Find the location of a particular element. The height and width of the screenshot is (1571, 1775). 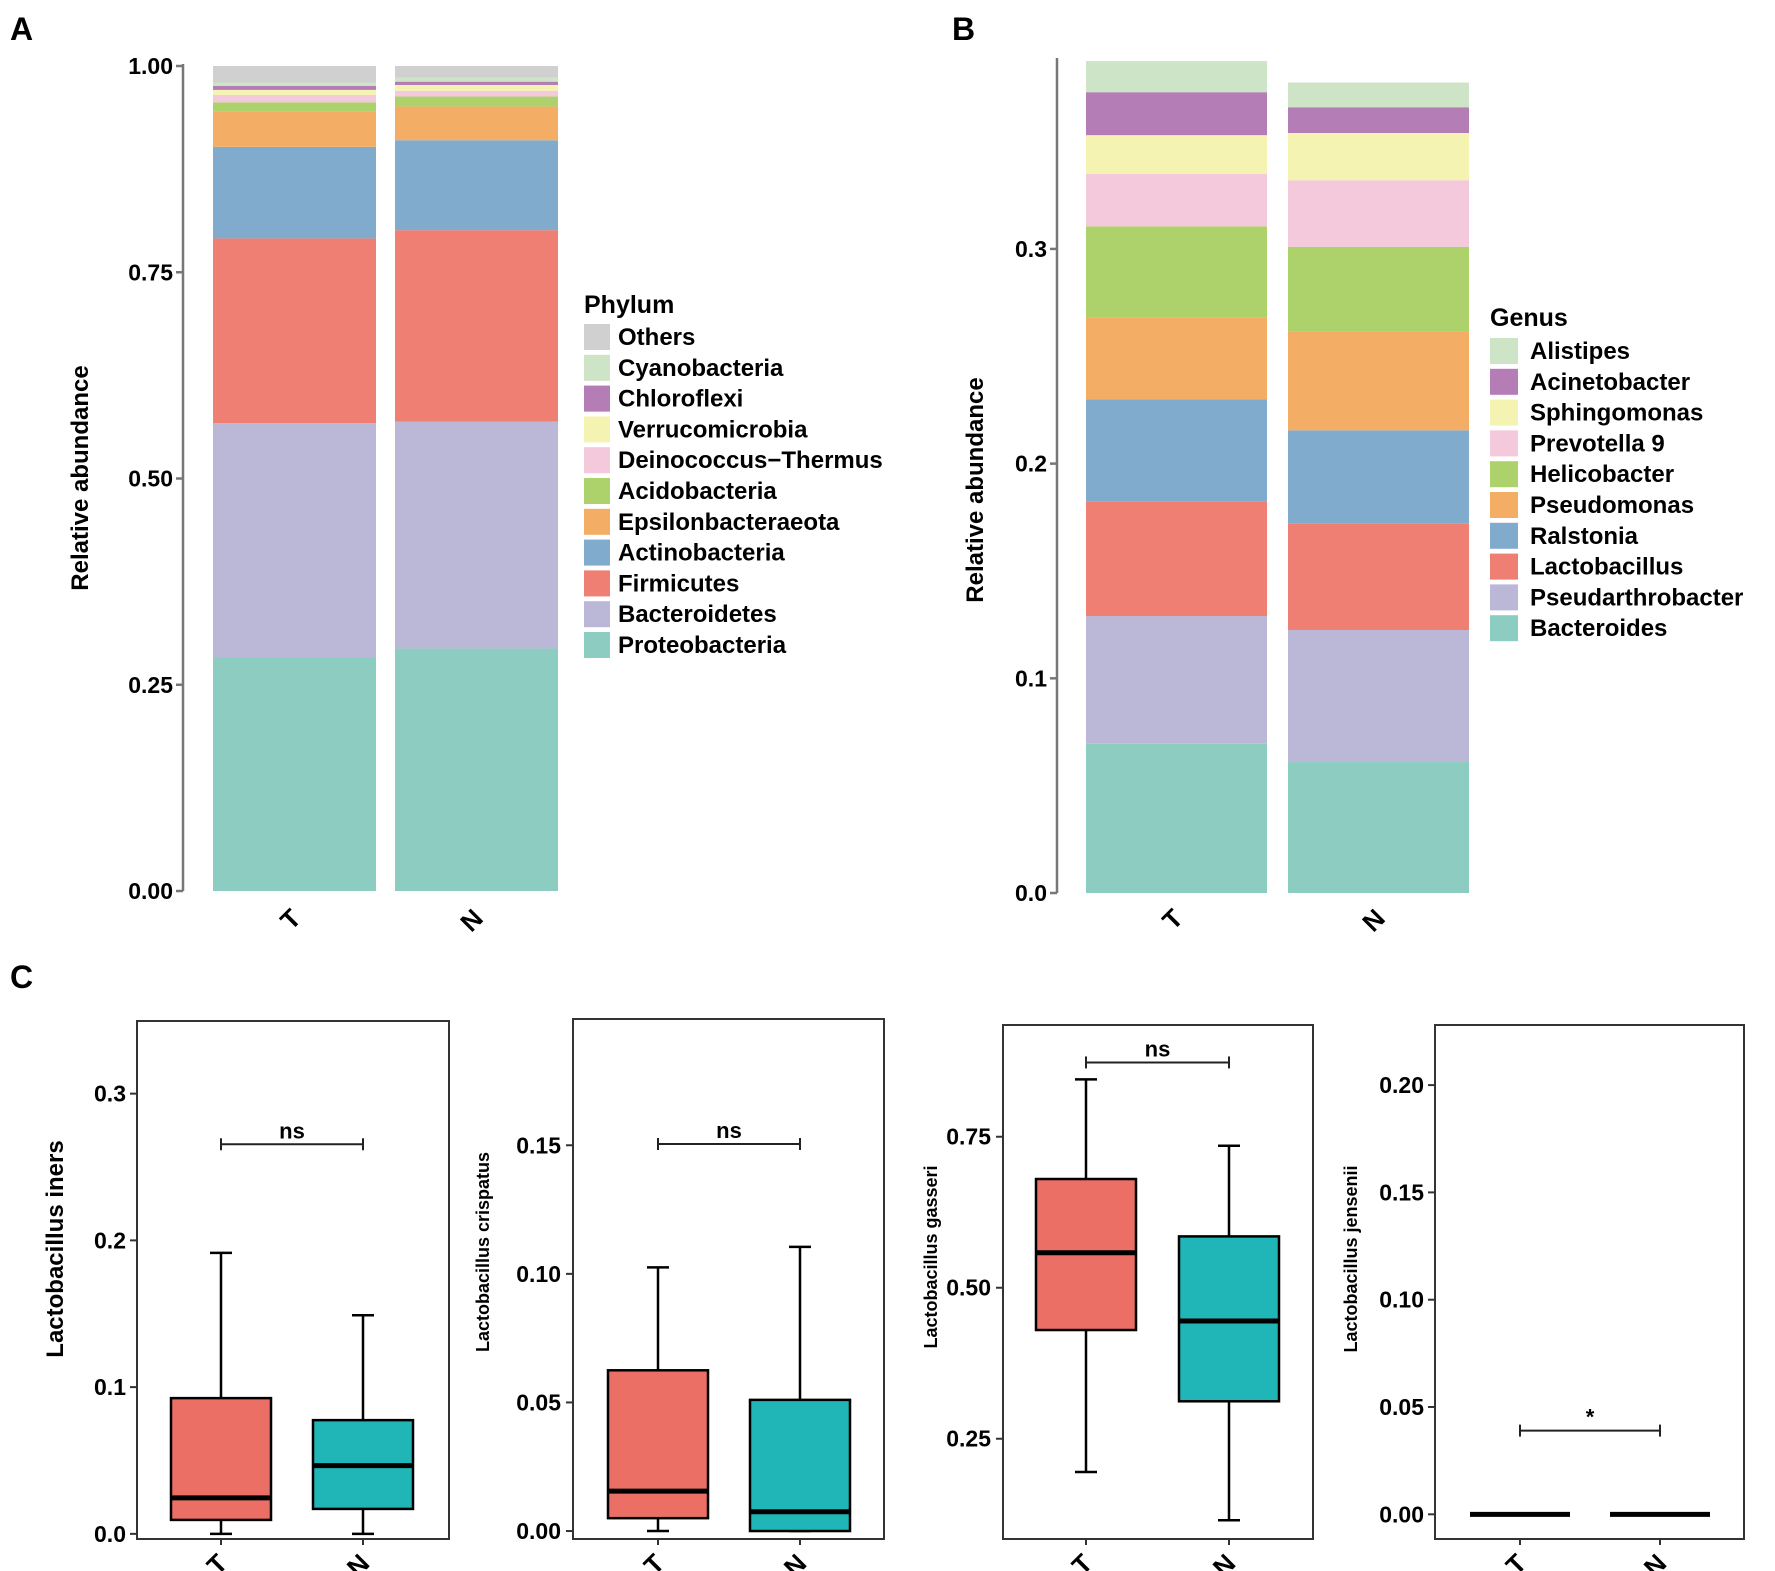

bar-segment-ralstonia-n is located at coordinates (1378, 477).